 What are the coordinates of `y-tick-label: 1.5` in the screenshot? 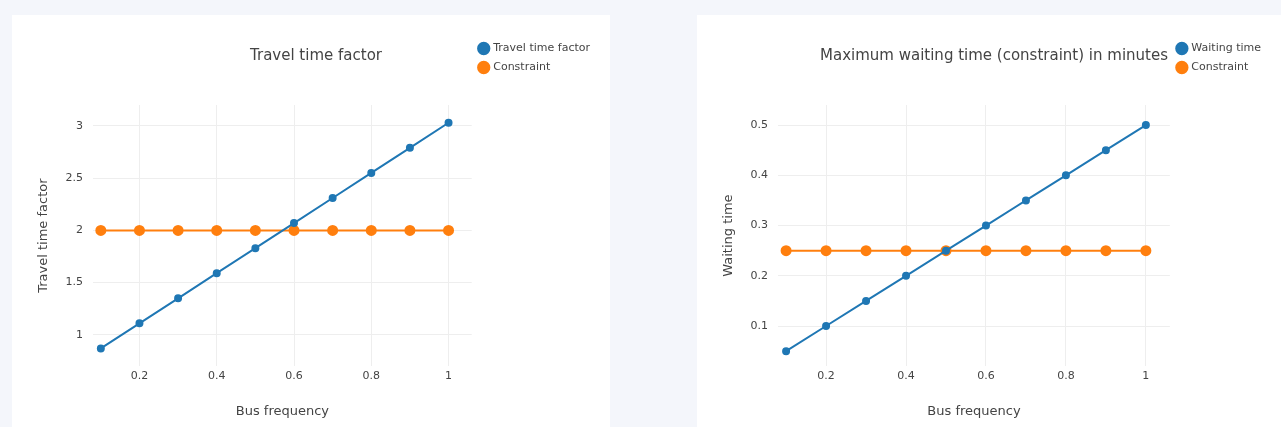 It's located at (74, 282).